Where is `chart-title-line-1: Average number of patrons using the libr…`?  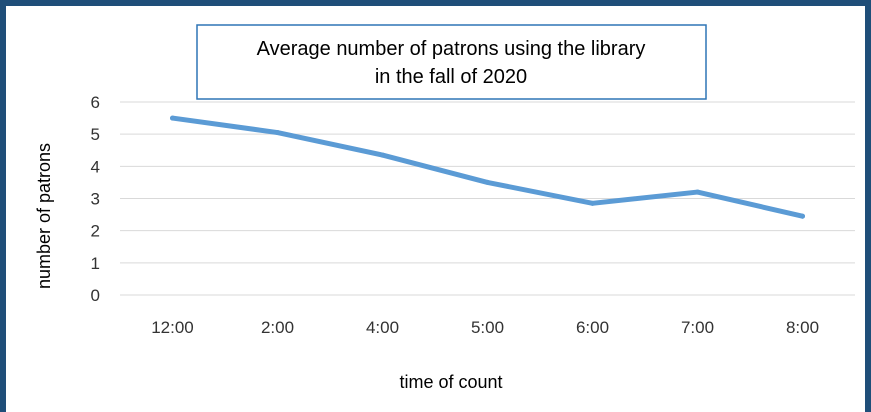
chart-title-line-1: Average number of patrons using the libr… is located at coordinates (451, 49).